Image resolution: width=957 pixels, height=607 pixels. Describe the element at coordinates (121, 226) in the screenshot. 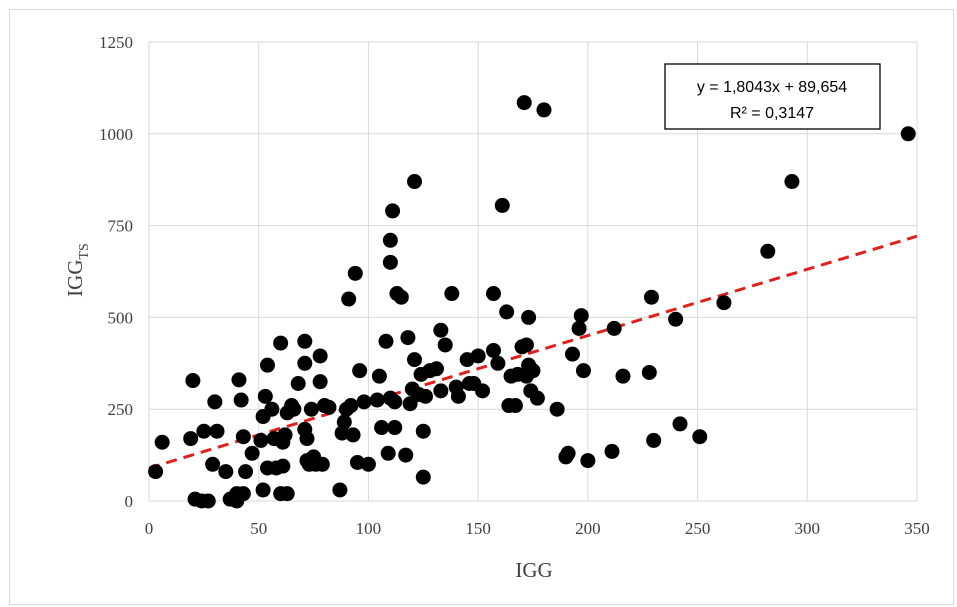

I see `y-tick-label: 750` at that location.